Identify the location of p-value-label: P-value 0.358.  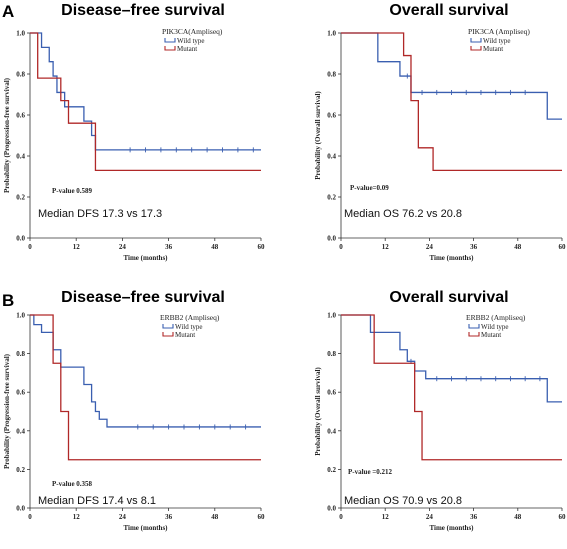
(72, 484).